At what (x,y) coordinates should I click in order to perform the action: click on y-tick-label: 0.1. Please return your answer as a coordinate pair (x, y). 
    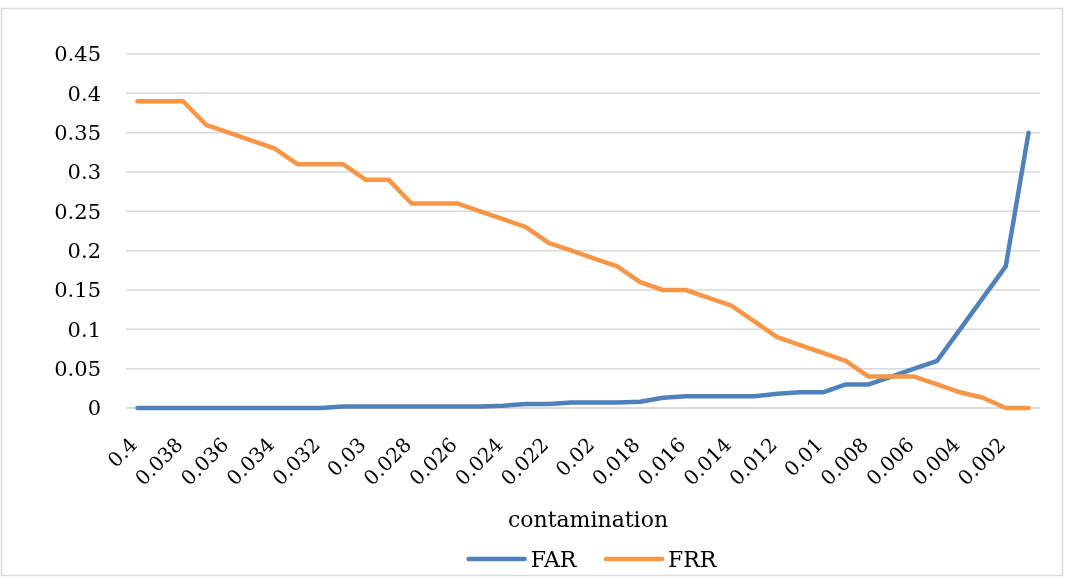
    Looking at the image, I should click on (84, 329).